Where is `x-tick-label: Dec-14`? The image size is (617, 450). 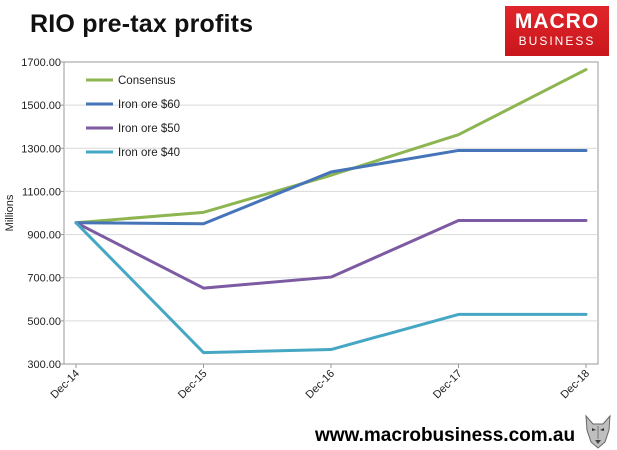 x-tick-label: Dec-14 is located at coordinates (66, 385).